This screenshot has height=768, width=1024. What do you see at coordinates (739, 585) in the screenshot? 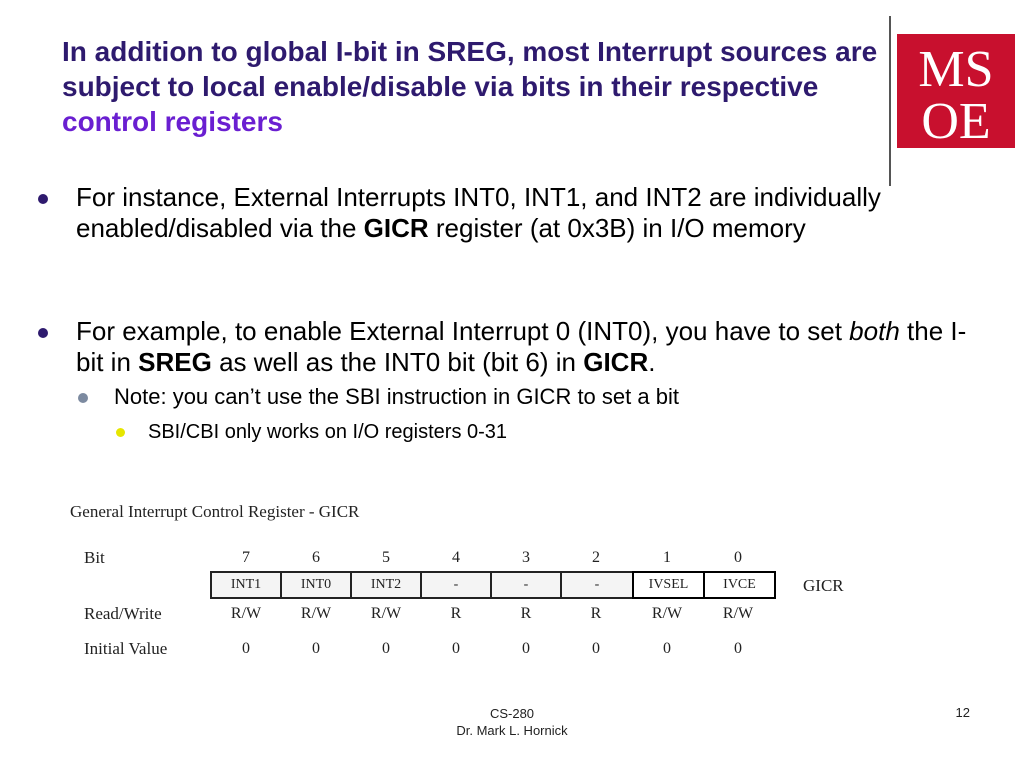
I see `register-bit-cell: IVCE` at bounding box center [739, 585].